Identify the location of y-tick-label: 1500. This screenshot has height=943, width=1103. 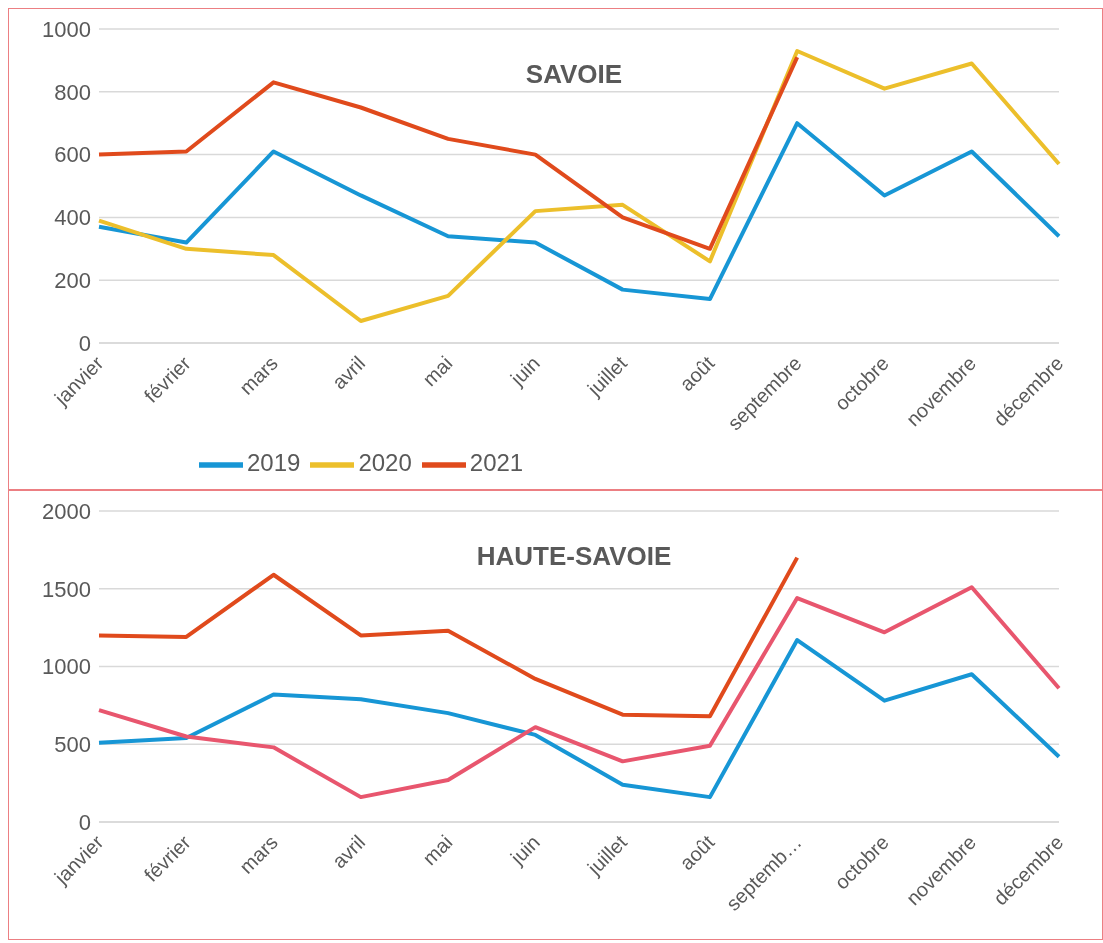
(66, 589).